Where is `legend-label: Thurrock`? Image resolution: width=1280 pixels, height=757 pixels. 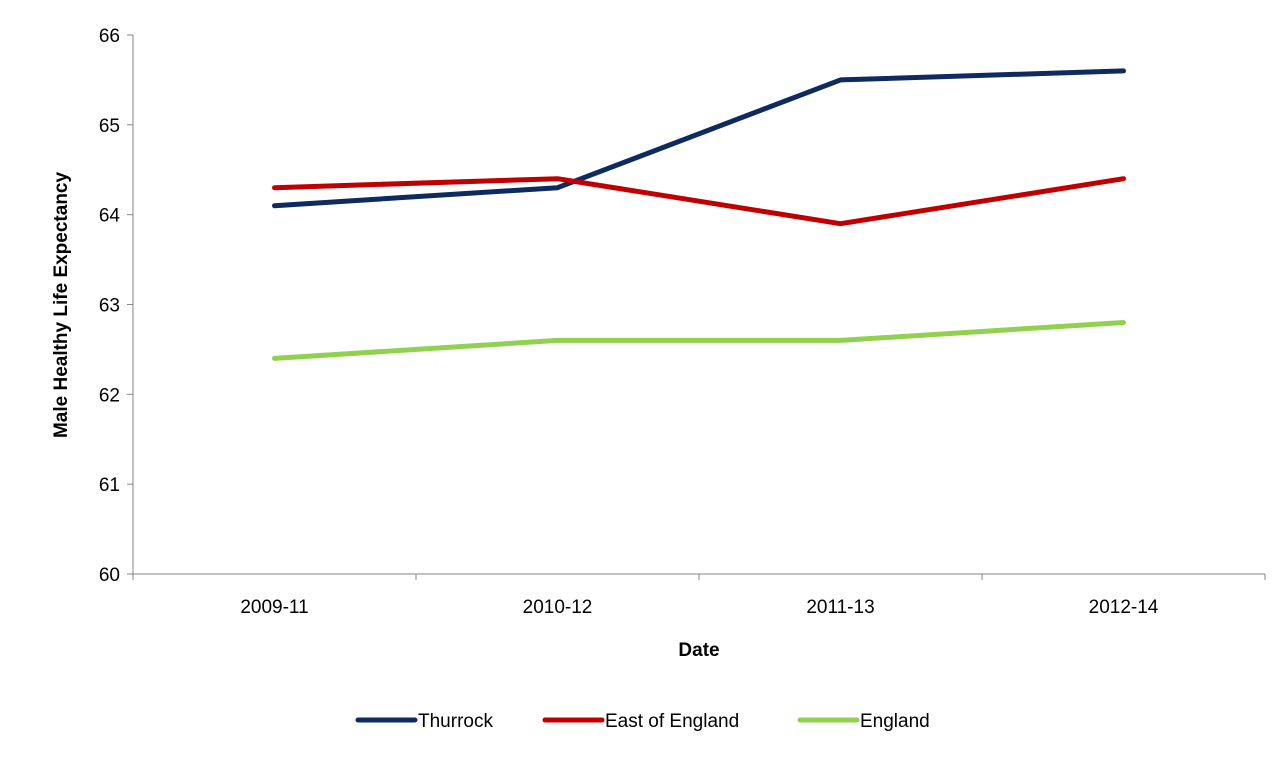
legend-label: Thurrock is located at coordinates (455, 721).